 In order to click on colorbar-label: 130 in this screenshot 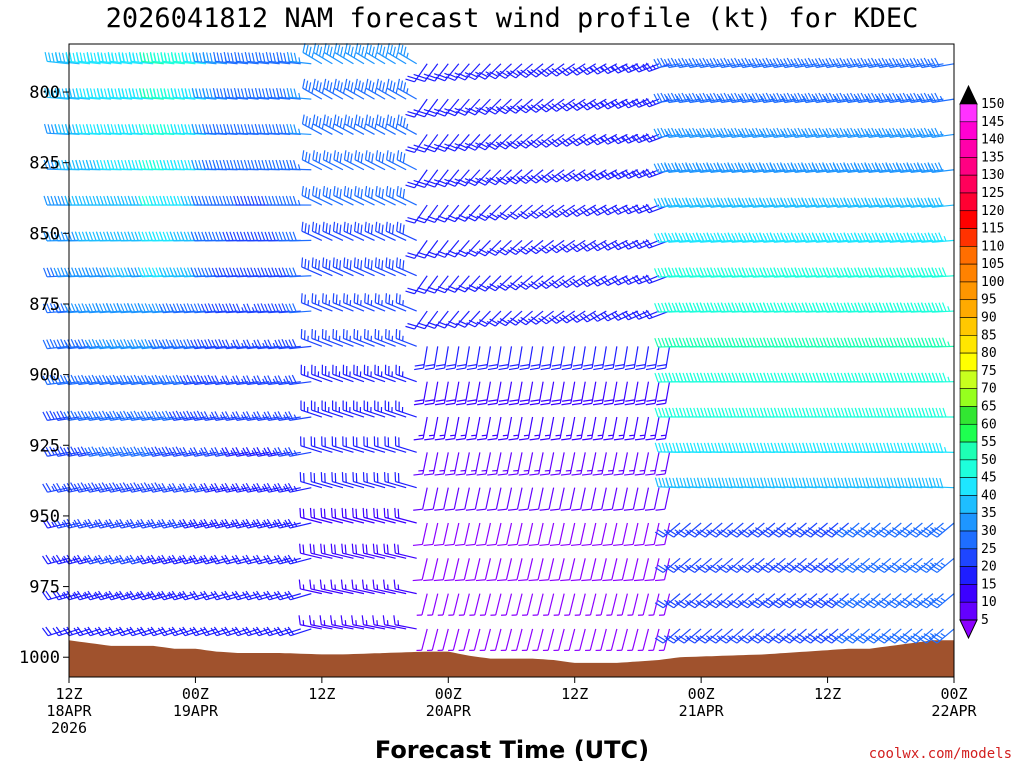, I will do `click(992, 175)`.